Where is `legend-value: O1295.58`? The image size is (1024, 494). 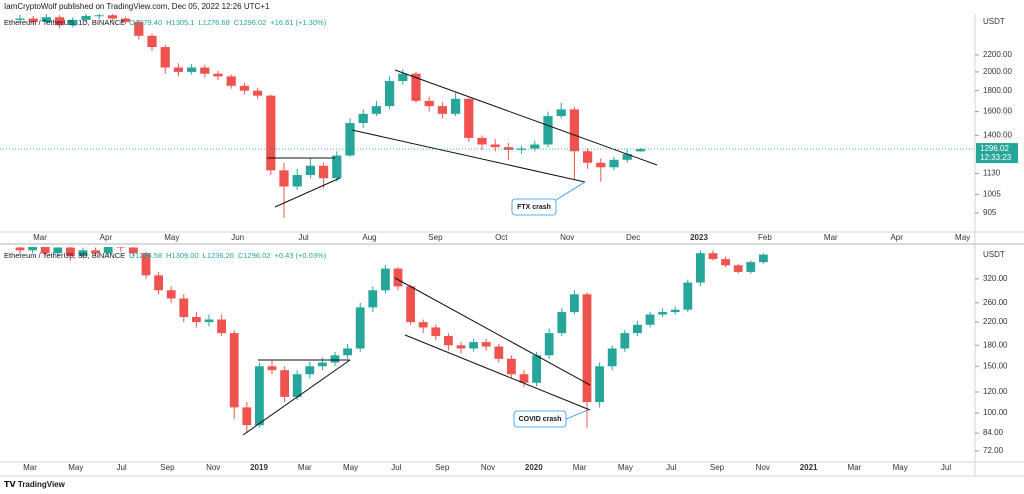 legend-value: O1295.58 is located at coordinates (145, 255).